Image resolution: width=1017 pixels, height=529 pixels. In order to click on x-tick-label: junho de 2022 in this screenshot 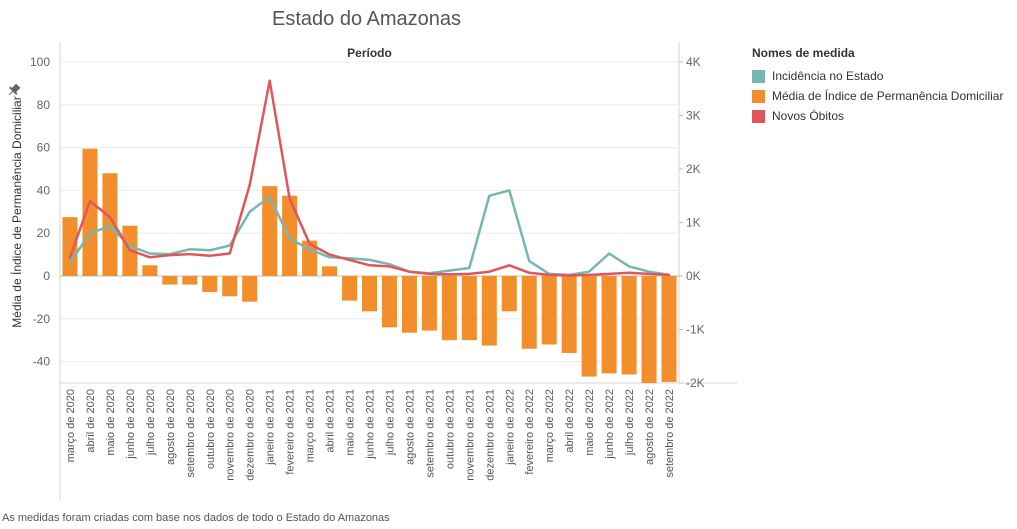, I will do `click(610, 424)`.